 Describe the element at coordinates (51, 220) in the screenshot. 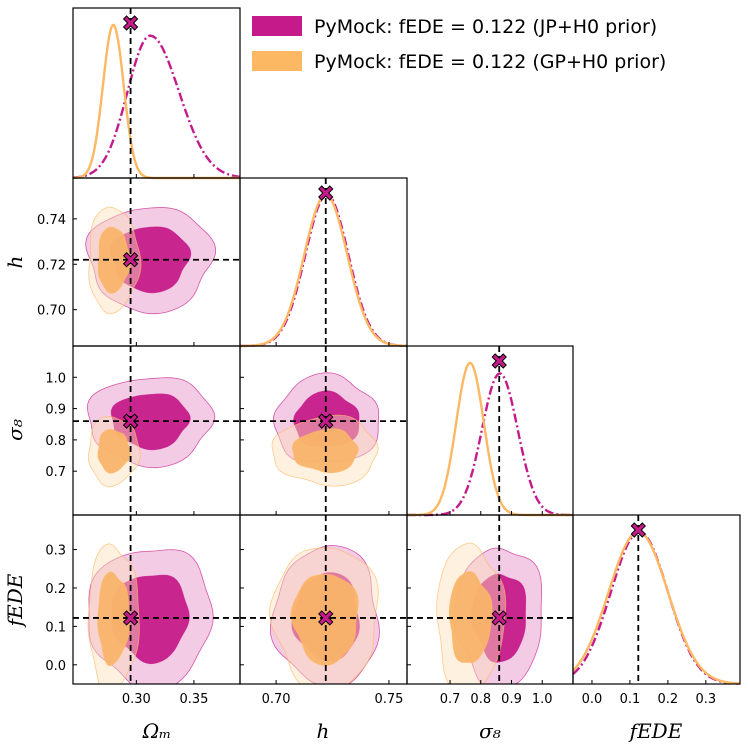

I see `y-tick-label-h-2: 0.74` at that location.